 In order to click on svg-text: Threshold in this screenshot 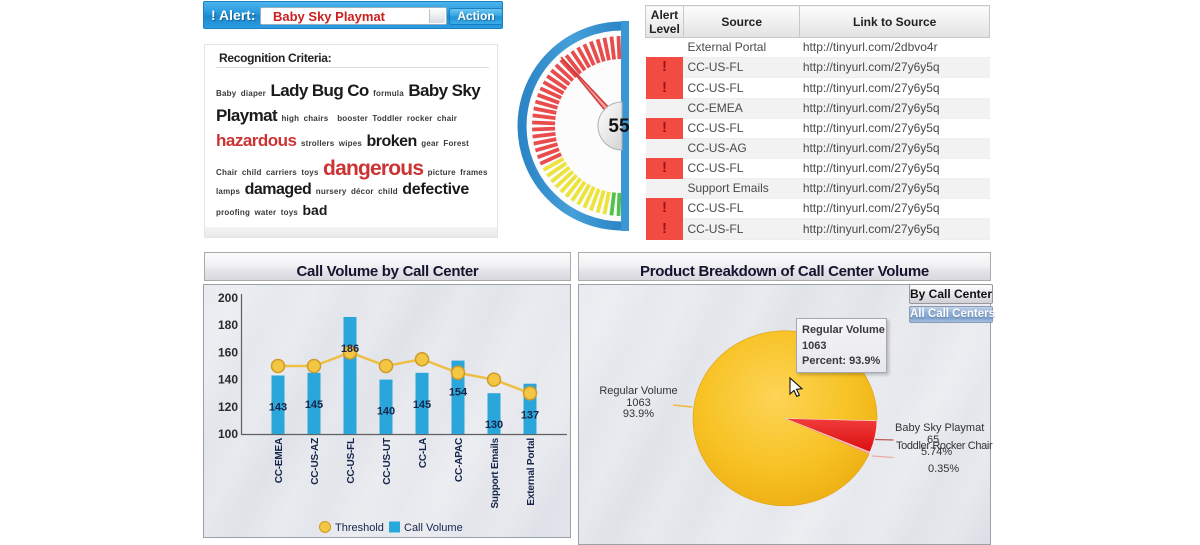, I will do `click(359, 528)`.